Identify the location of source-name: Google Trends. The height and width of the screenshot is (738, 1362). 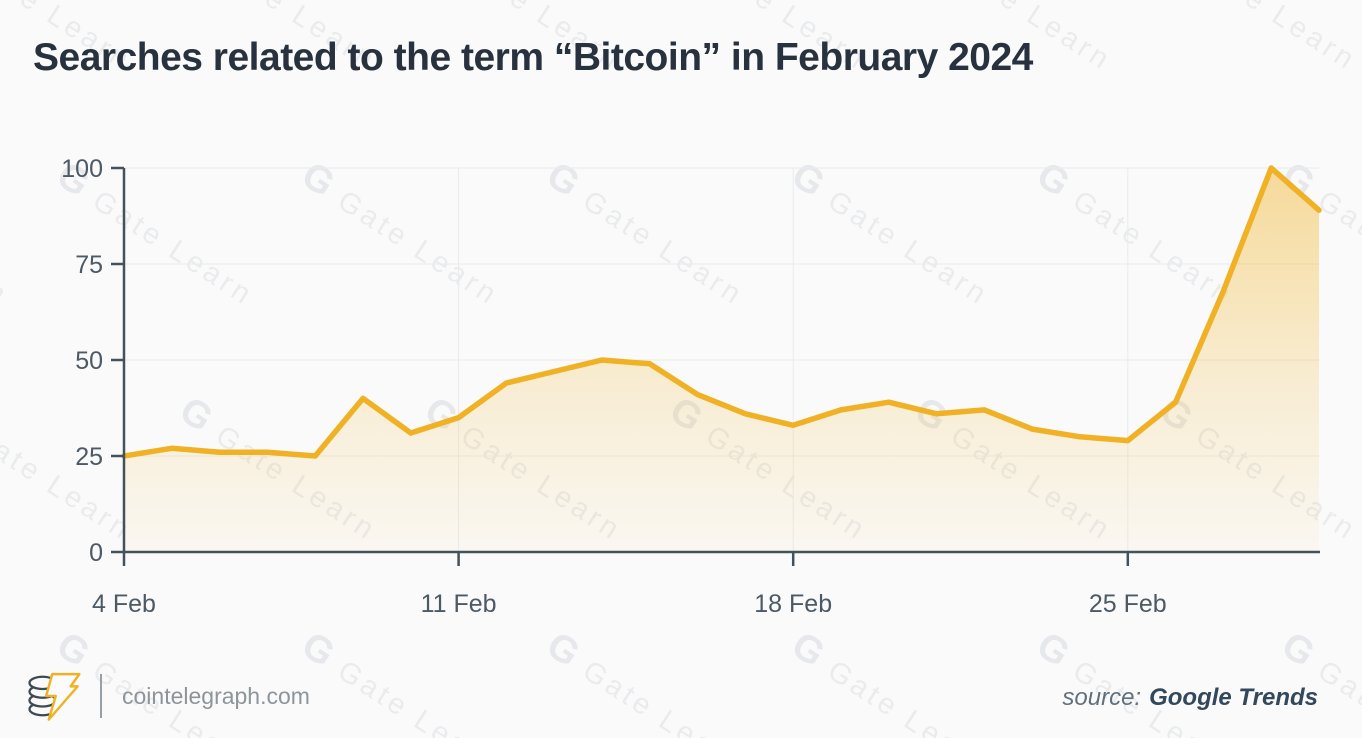
(1233, 697).